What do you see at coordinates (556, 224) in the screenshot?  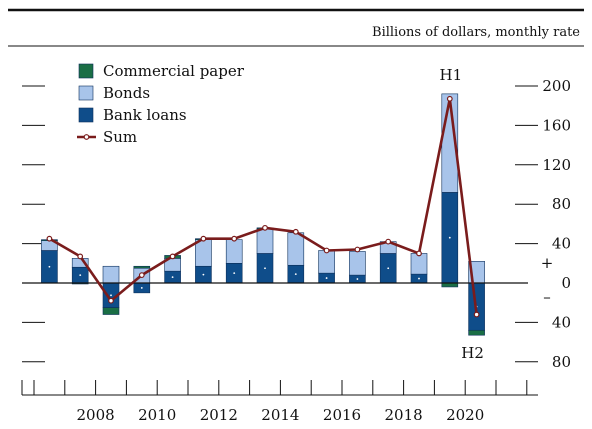 I see `y-axis-labels: 200 160 120 80 40 0 40 80` at bounding box center [556, 224].